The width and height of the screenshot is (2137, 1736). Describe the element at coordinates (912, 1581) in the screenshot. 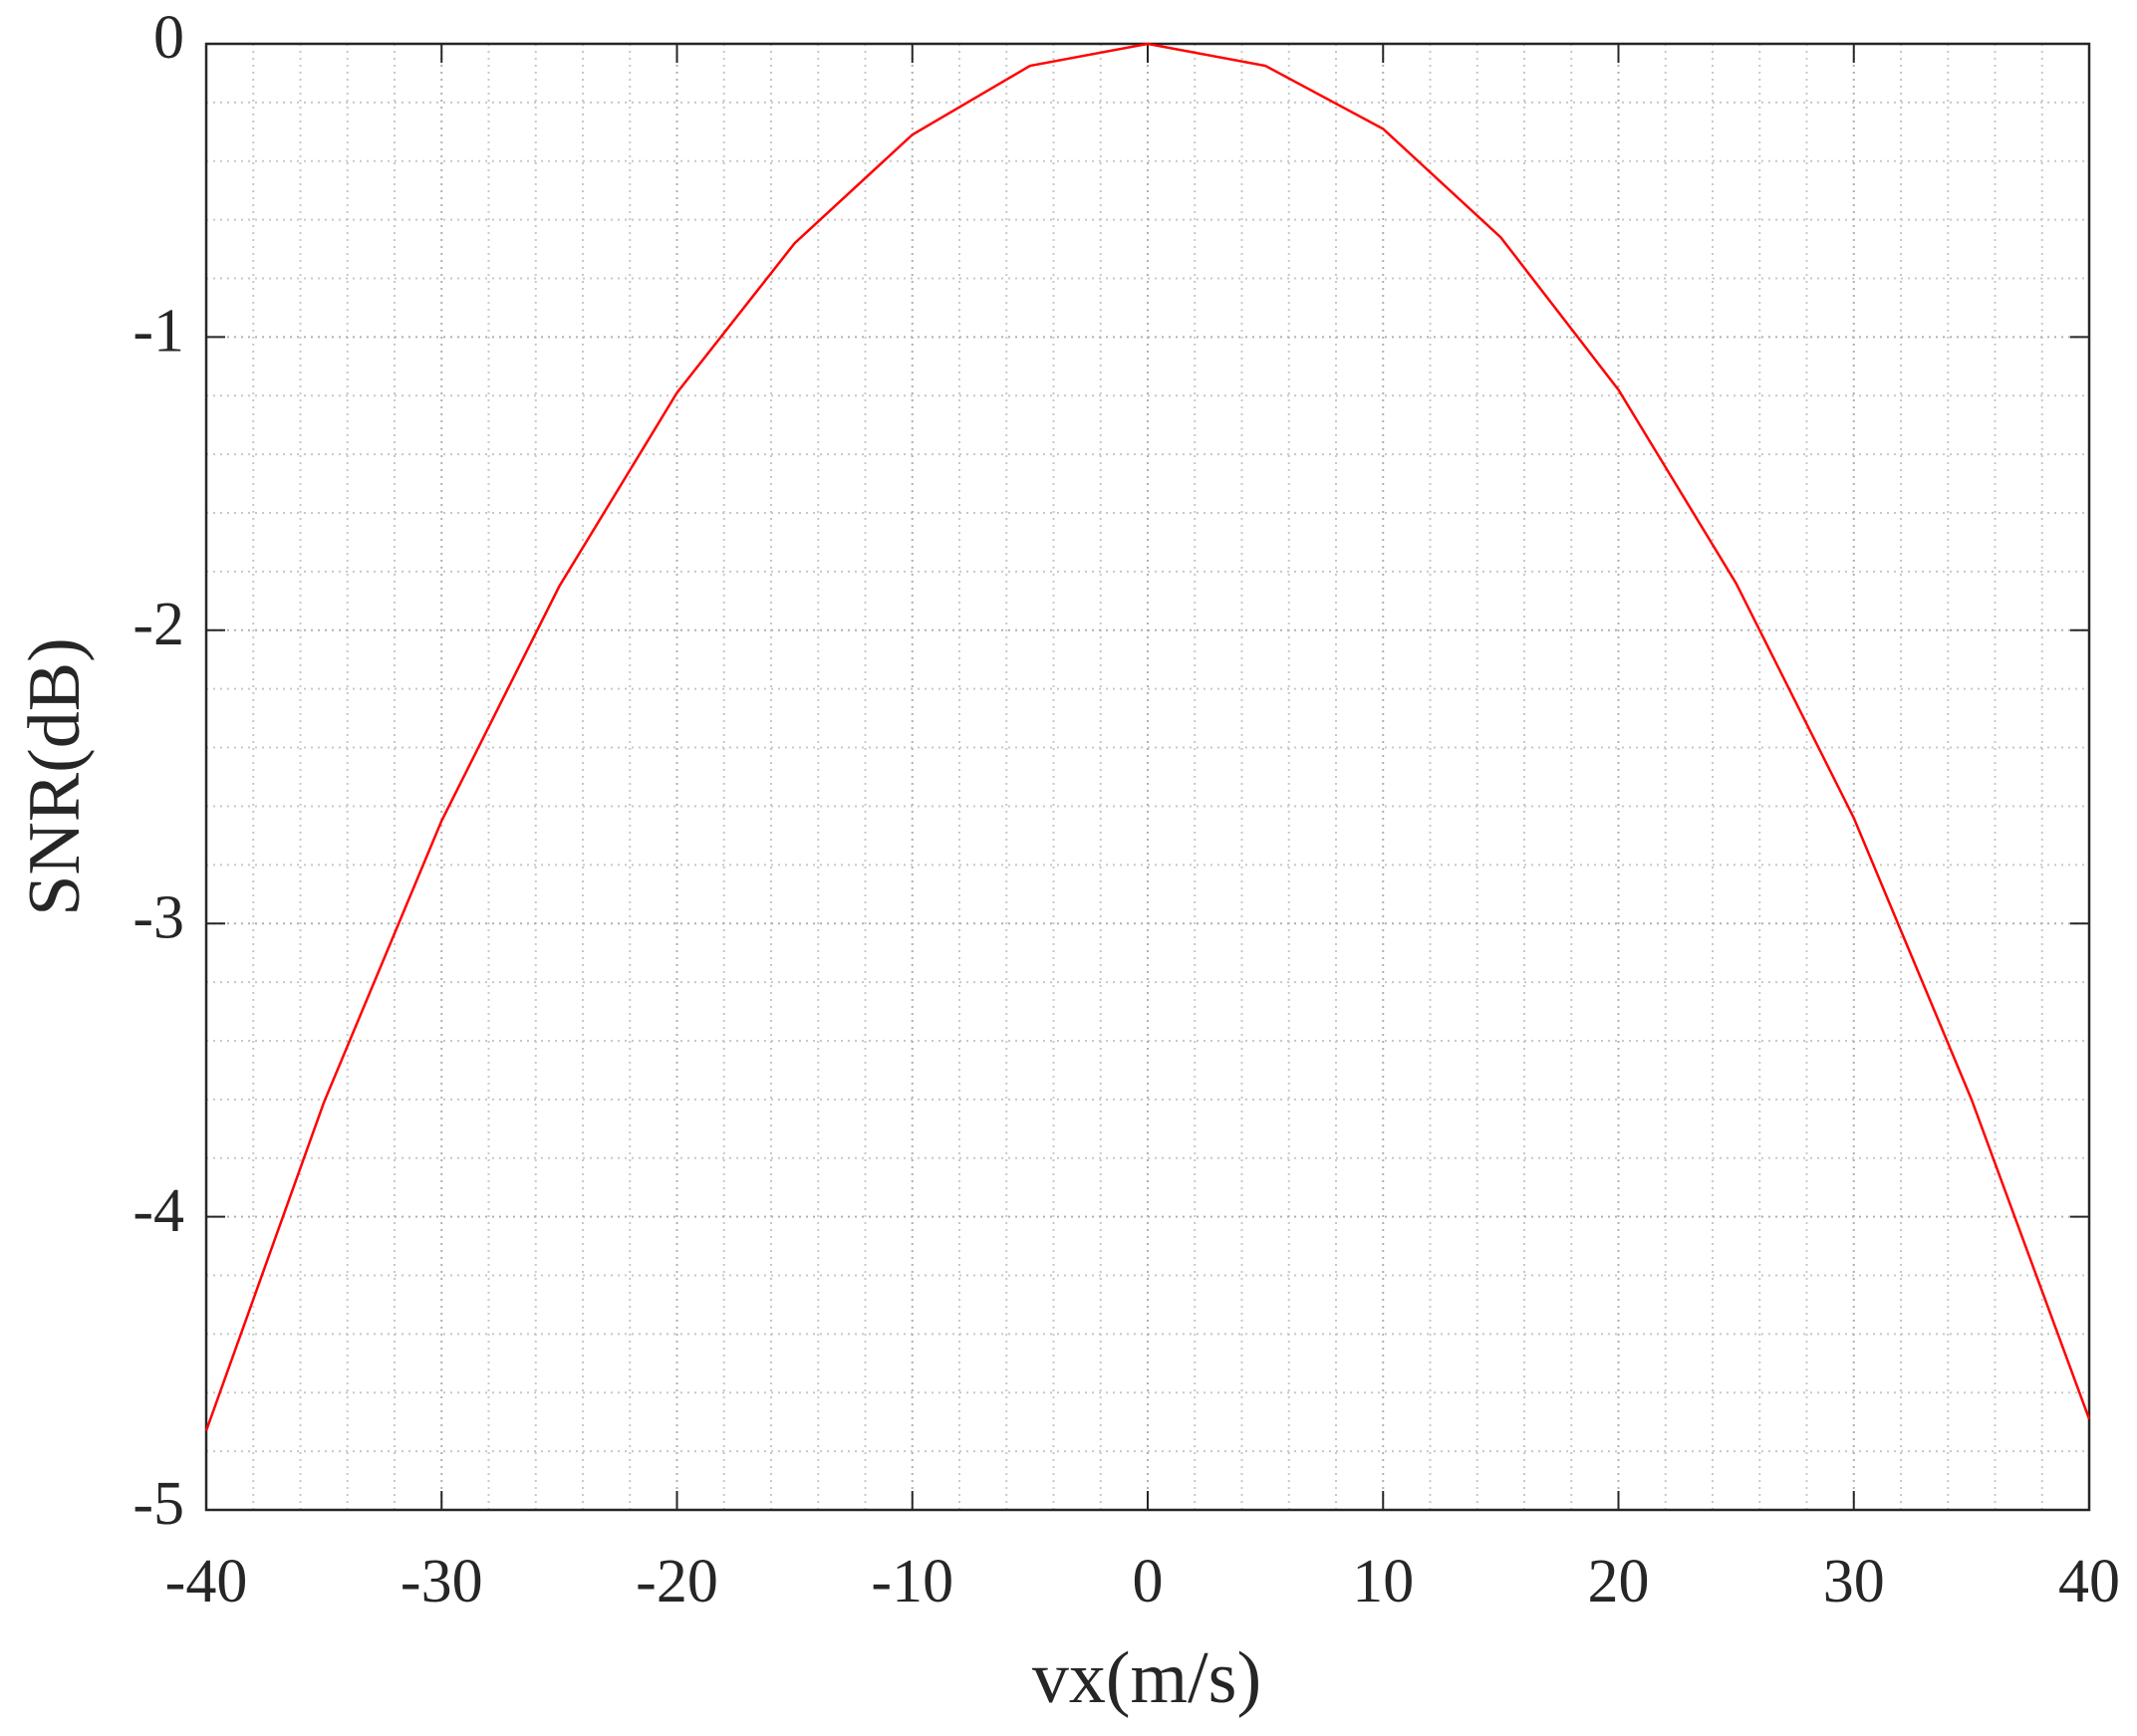

I see `x-tick-label: -10` at that location.